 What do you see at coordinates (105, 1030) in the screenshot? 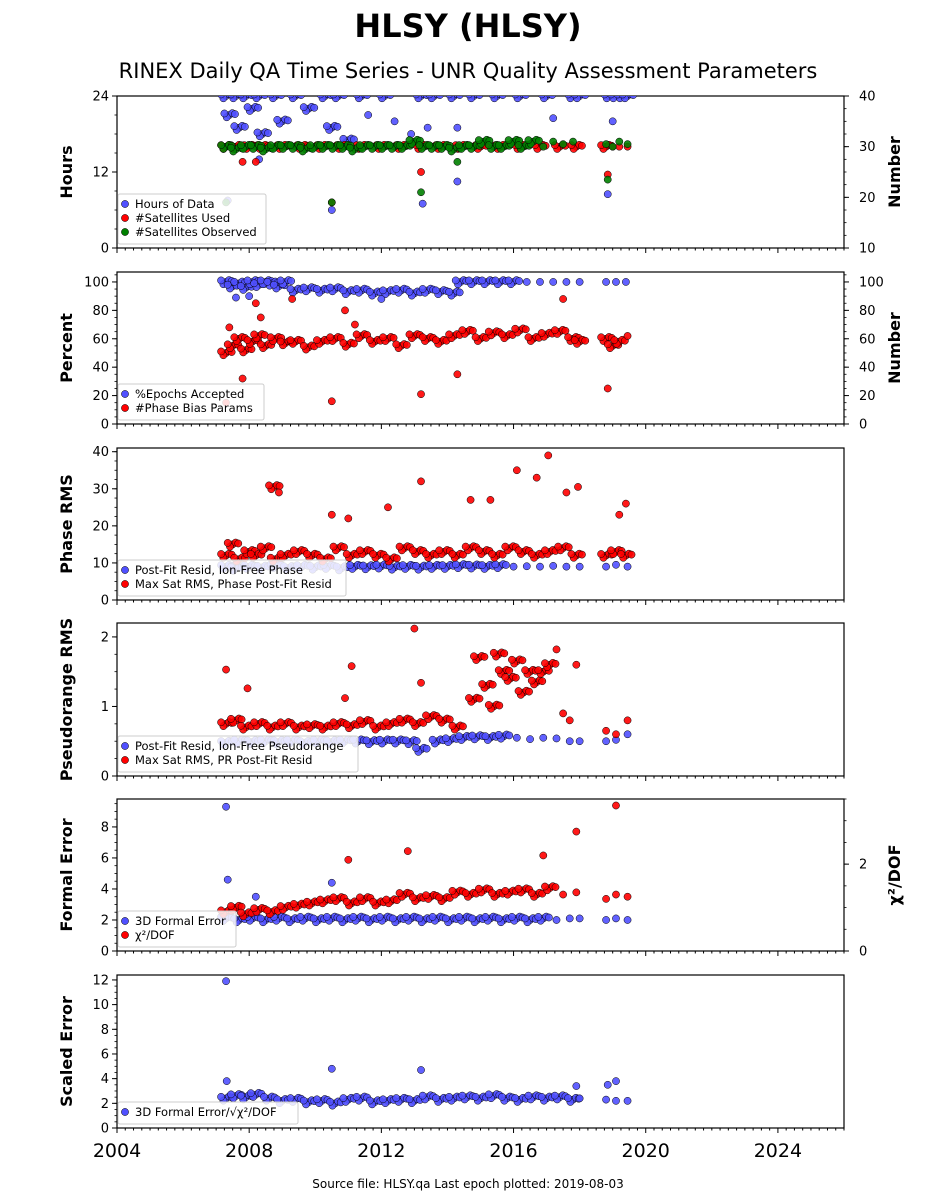
I see `y-tick-label: 8` at bounding box center [105, 1030].